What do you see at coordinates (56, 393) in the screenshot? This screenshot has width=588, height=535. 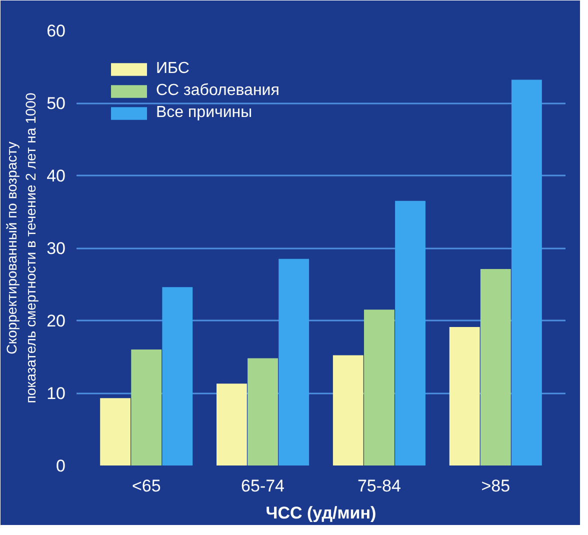 I see `y-tick-label: 10` at bounding box center [56, 393].